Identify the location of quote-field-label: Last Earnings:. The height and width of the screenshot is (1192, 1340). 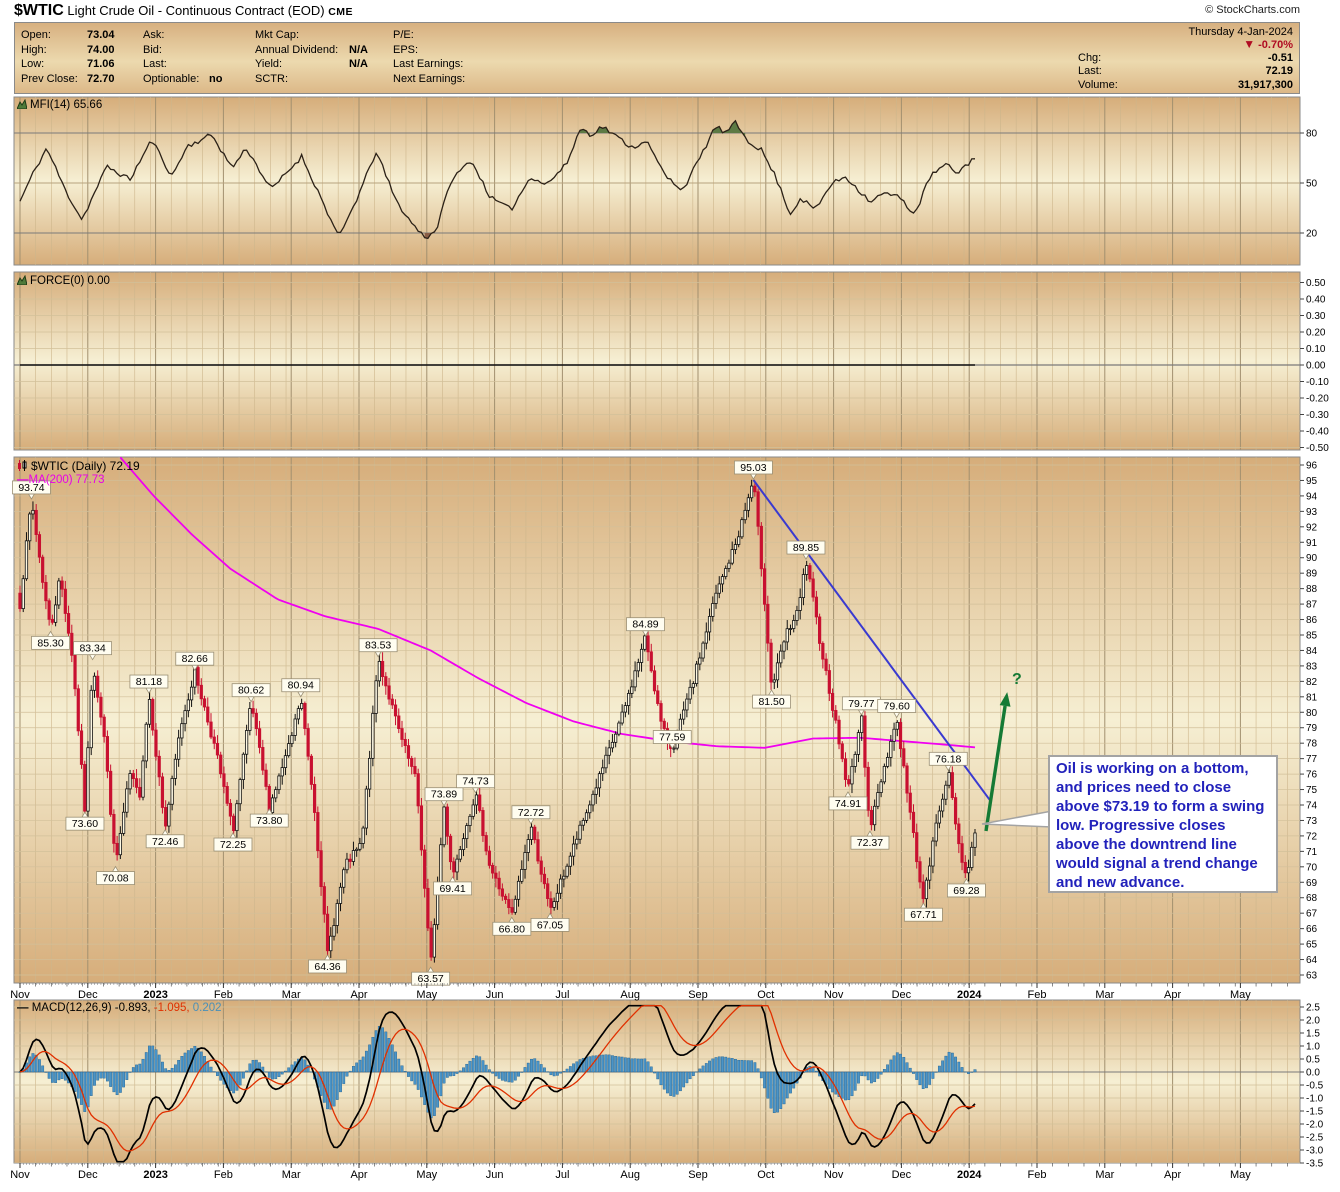
(428, 64).